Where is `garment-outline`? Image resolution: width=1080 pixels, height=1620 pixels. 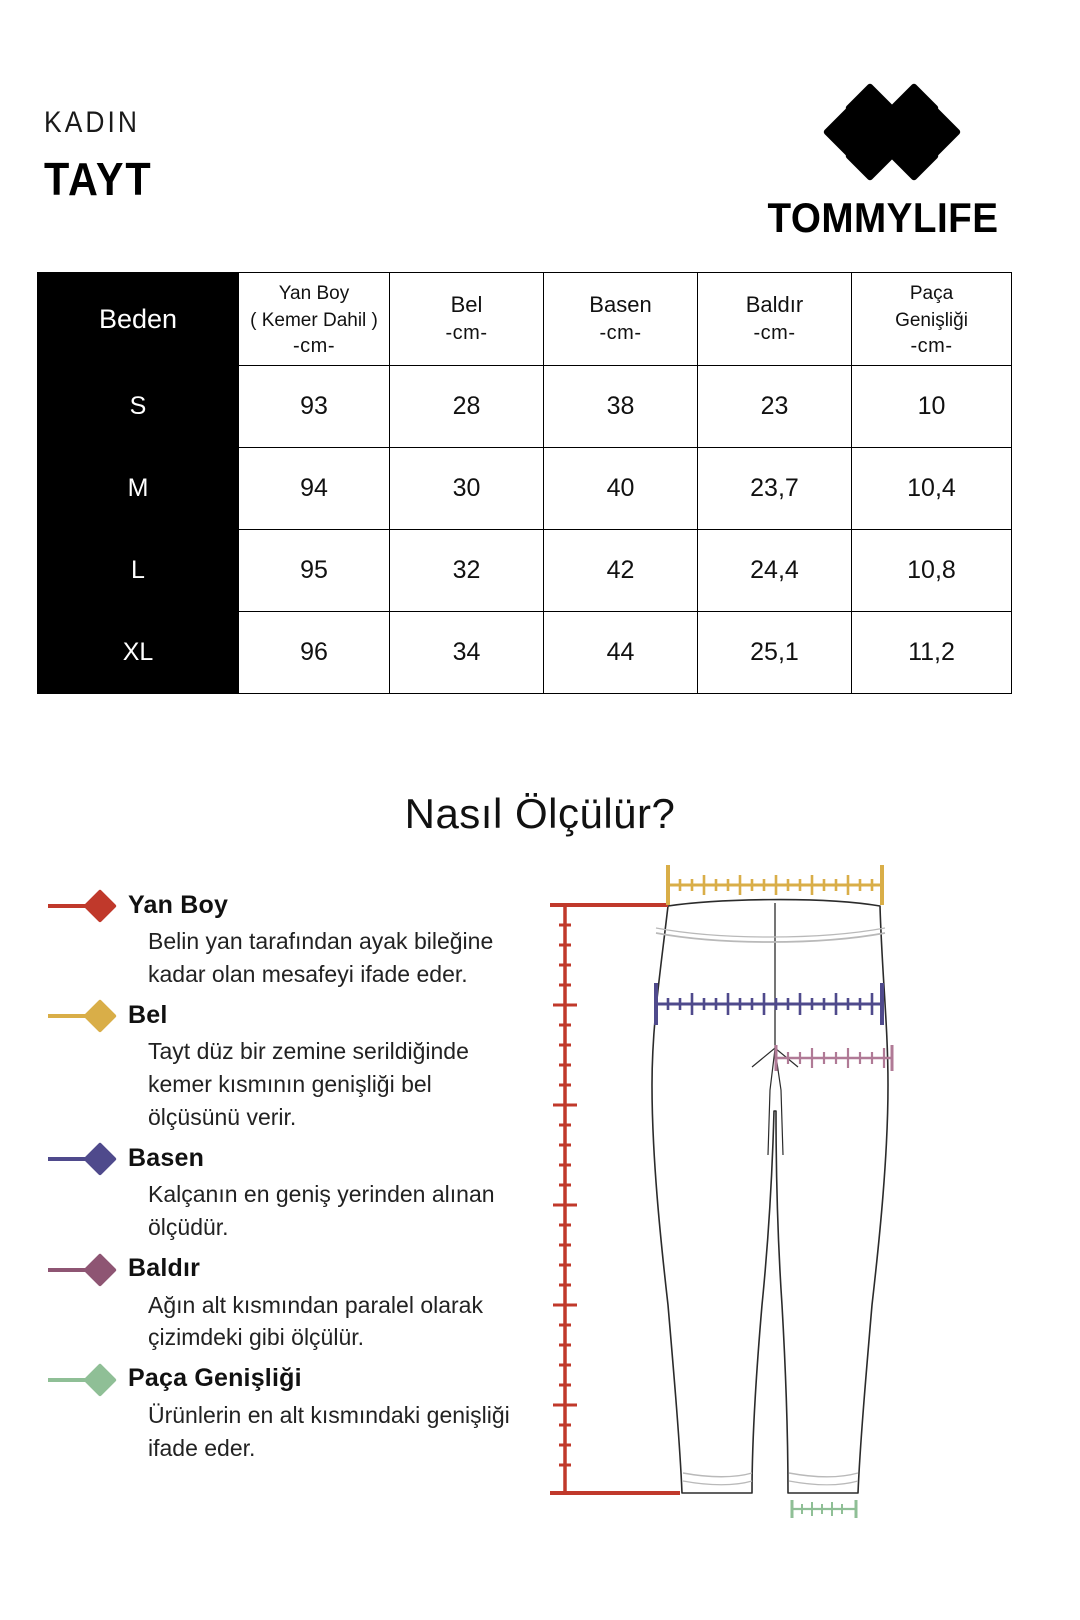
garment-outline is located at coordinates (770, 1196).